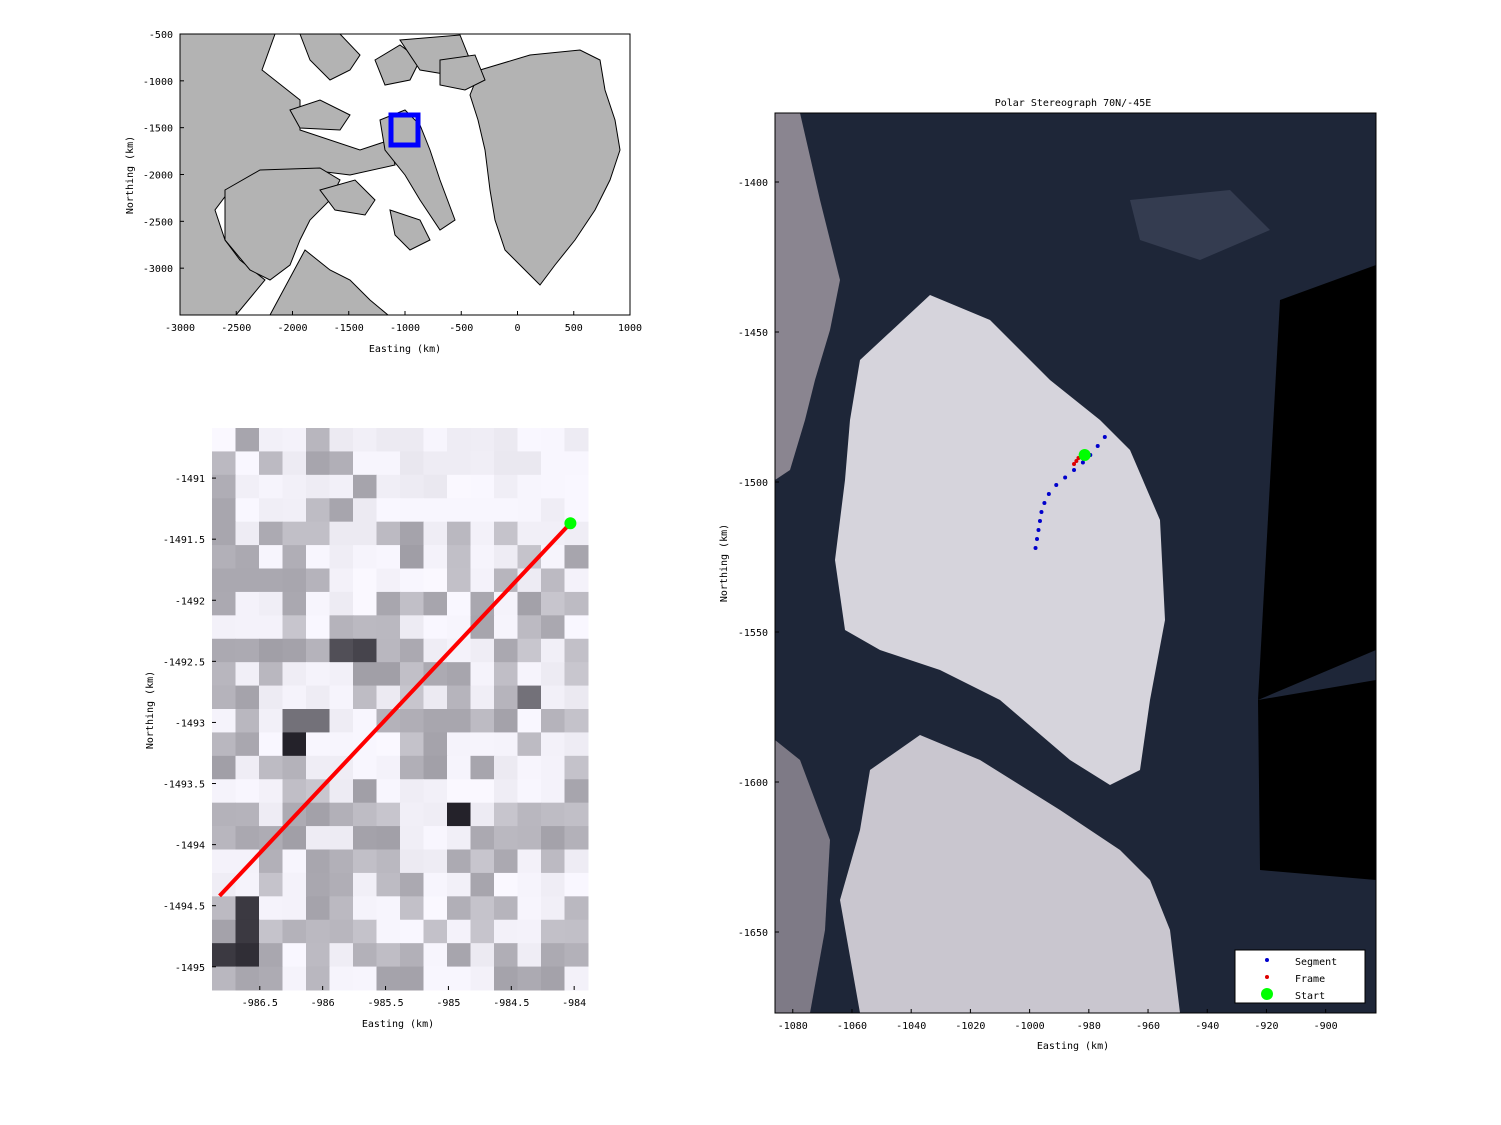 The height and width of the screenshot is (1125, 1501). What do you see at coordinates (292, 328) in the screenshot?
I see `x-tick-label: -2000` at bounding box center [292, 328].